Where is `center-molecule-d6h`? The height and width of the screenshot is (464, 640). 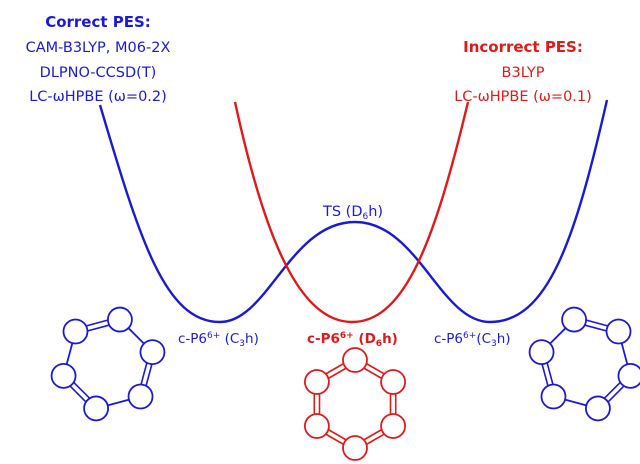 center-molecule-d6h is located at coordinates (355, 404).